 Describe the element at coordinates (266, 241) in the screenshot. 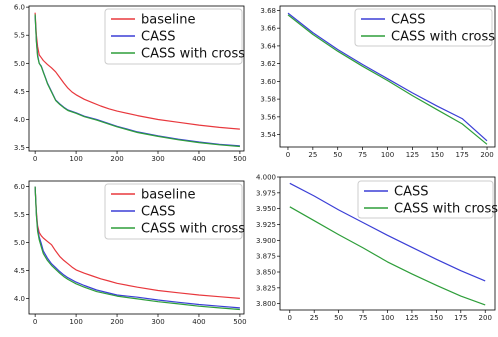

I see `y-tick-label: 3.900` at that location.